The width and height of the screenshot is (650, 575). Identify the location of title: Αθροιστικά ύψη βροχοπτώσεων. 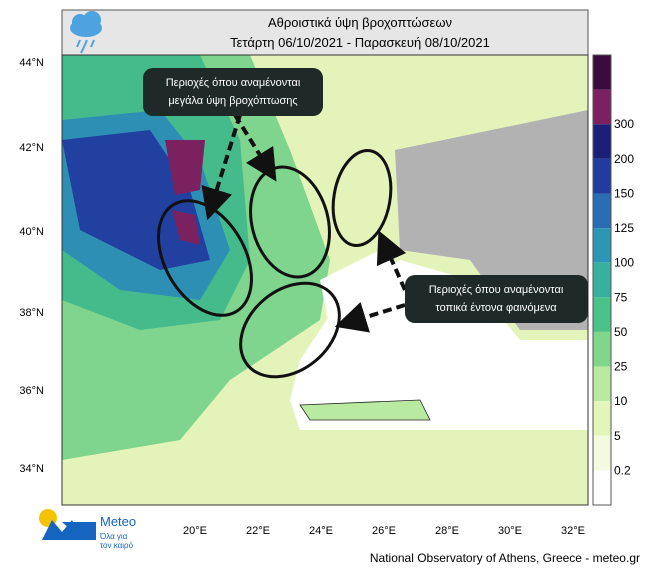
(360, 22).